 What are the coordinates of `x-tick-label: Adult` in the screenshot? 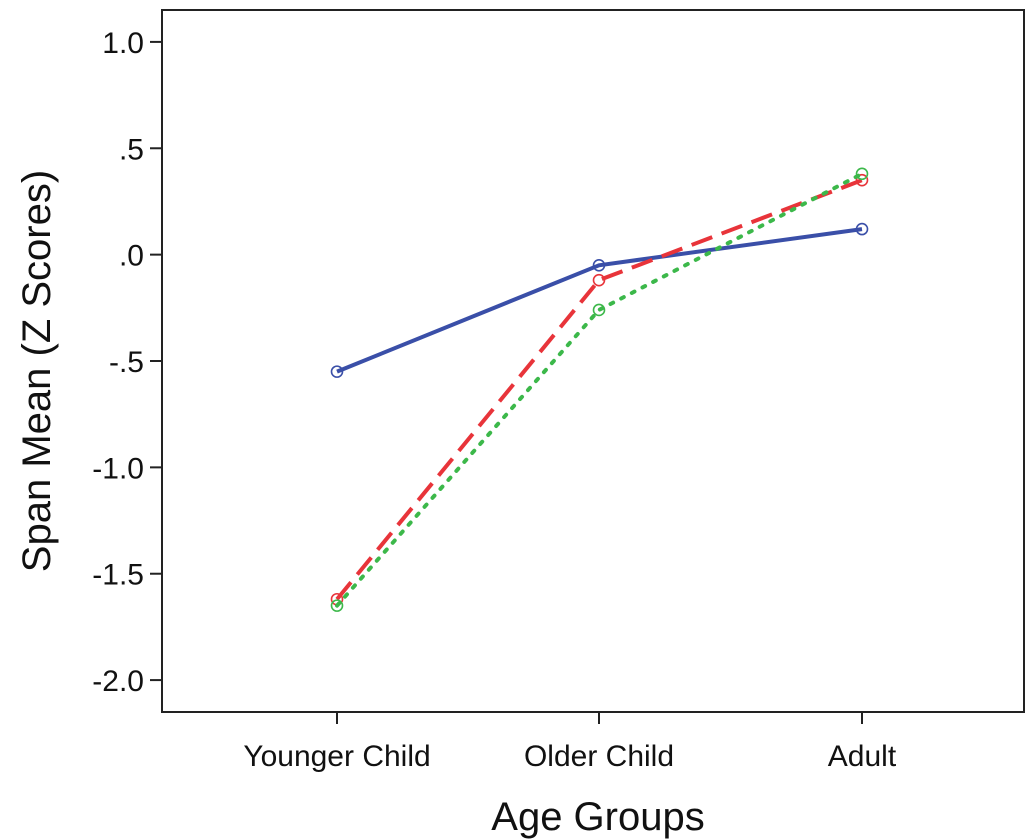 It's located at (862, 756).